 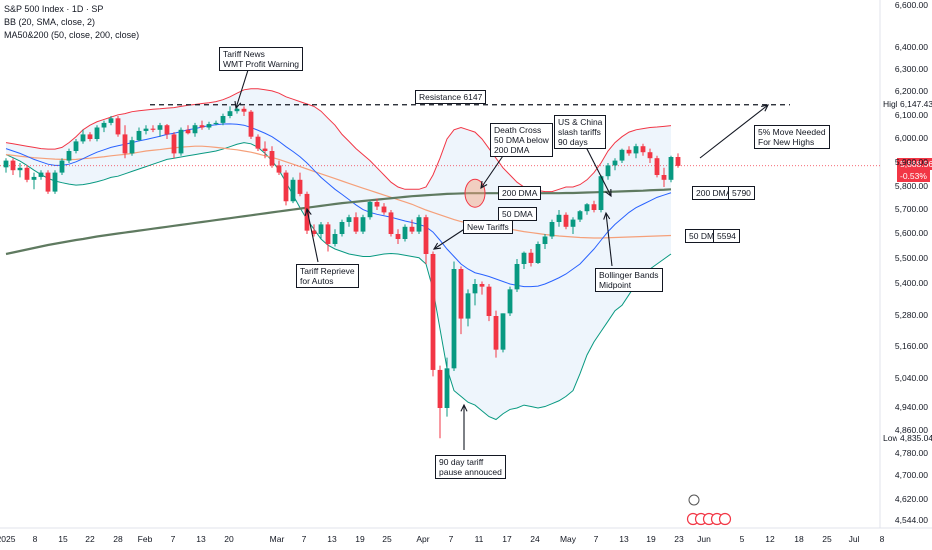 I want to click on flash-event-icon, so click(x=694, y=500).